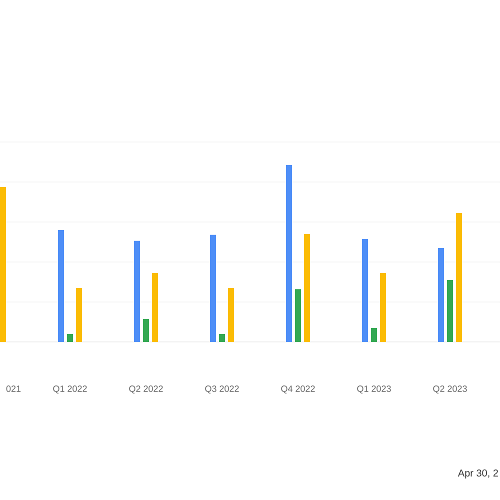 The width and height of the screenshot is (500, 500). Describe the element at coordinates (13, 389) in the screenshot. I see `x-tick-label: 021` at that location.